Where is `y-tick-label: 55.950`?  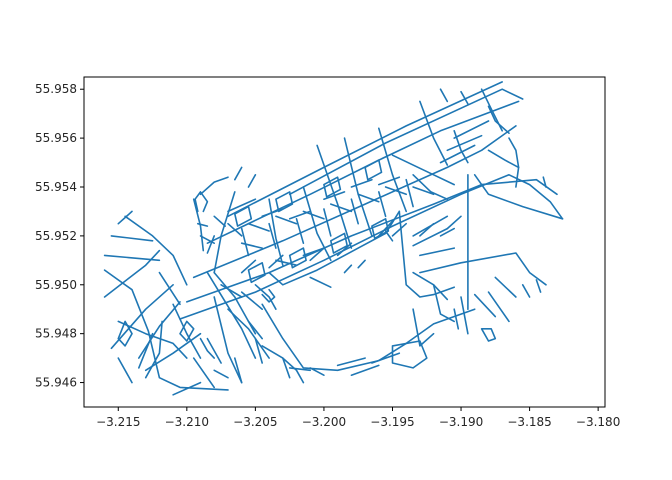
y-tick-label: 55.950 is located at coordinates (56, 285).